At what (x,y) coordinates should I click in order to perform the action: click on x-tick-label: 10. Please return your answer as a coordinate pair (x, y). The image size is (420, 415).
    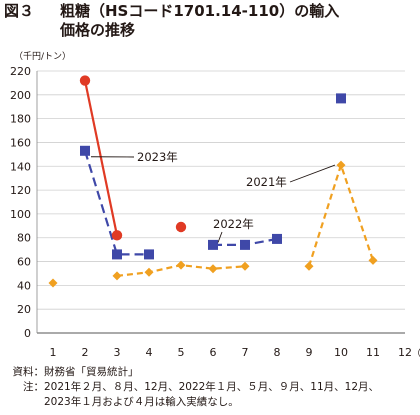
    Looking at the image, I should click on (341, 352).